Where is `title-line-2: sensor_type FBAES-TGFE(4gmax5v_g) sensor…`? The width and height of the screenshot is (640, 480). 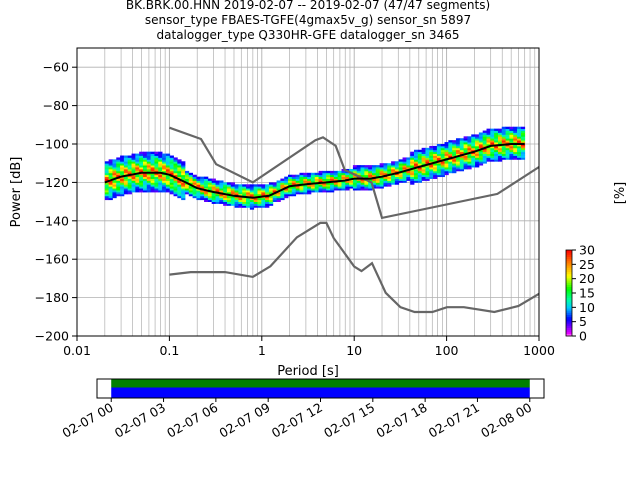 title-line-2: sensor_type FBAES-TGFE(4gmax5v_g) sensor… is located at coordinates (308, 20).